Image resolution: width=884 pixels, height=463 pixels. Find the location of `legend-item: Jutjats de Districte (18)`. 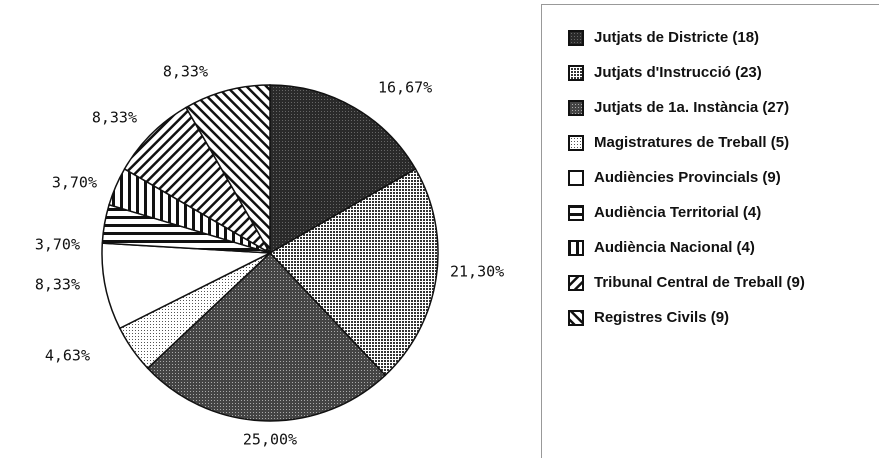

legend-item: Jutjats de Districte (18) is located at coordinates (723, 37).